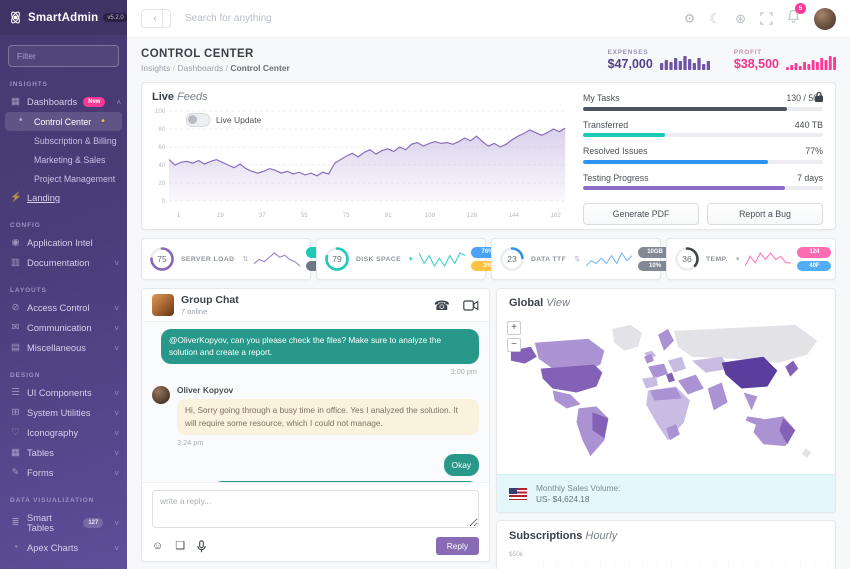 This screenshot has width=850, height=569. What do you see at coordinates (63, 56) in the screenshot?
I see `sidebar-filter-input` at bounding box center [63, 56].